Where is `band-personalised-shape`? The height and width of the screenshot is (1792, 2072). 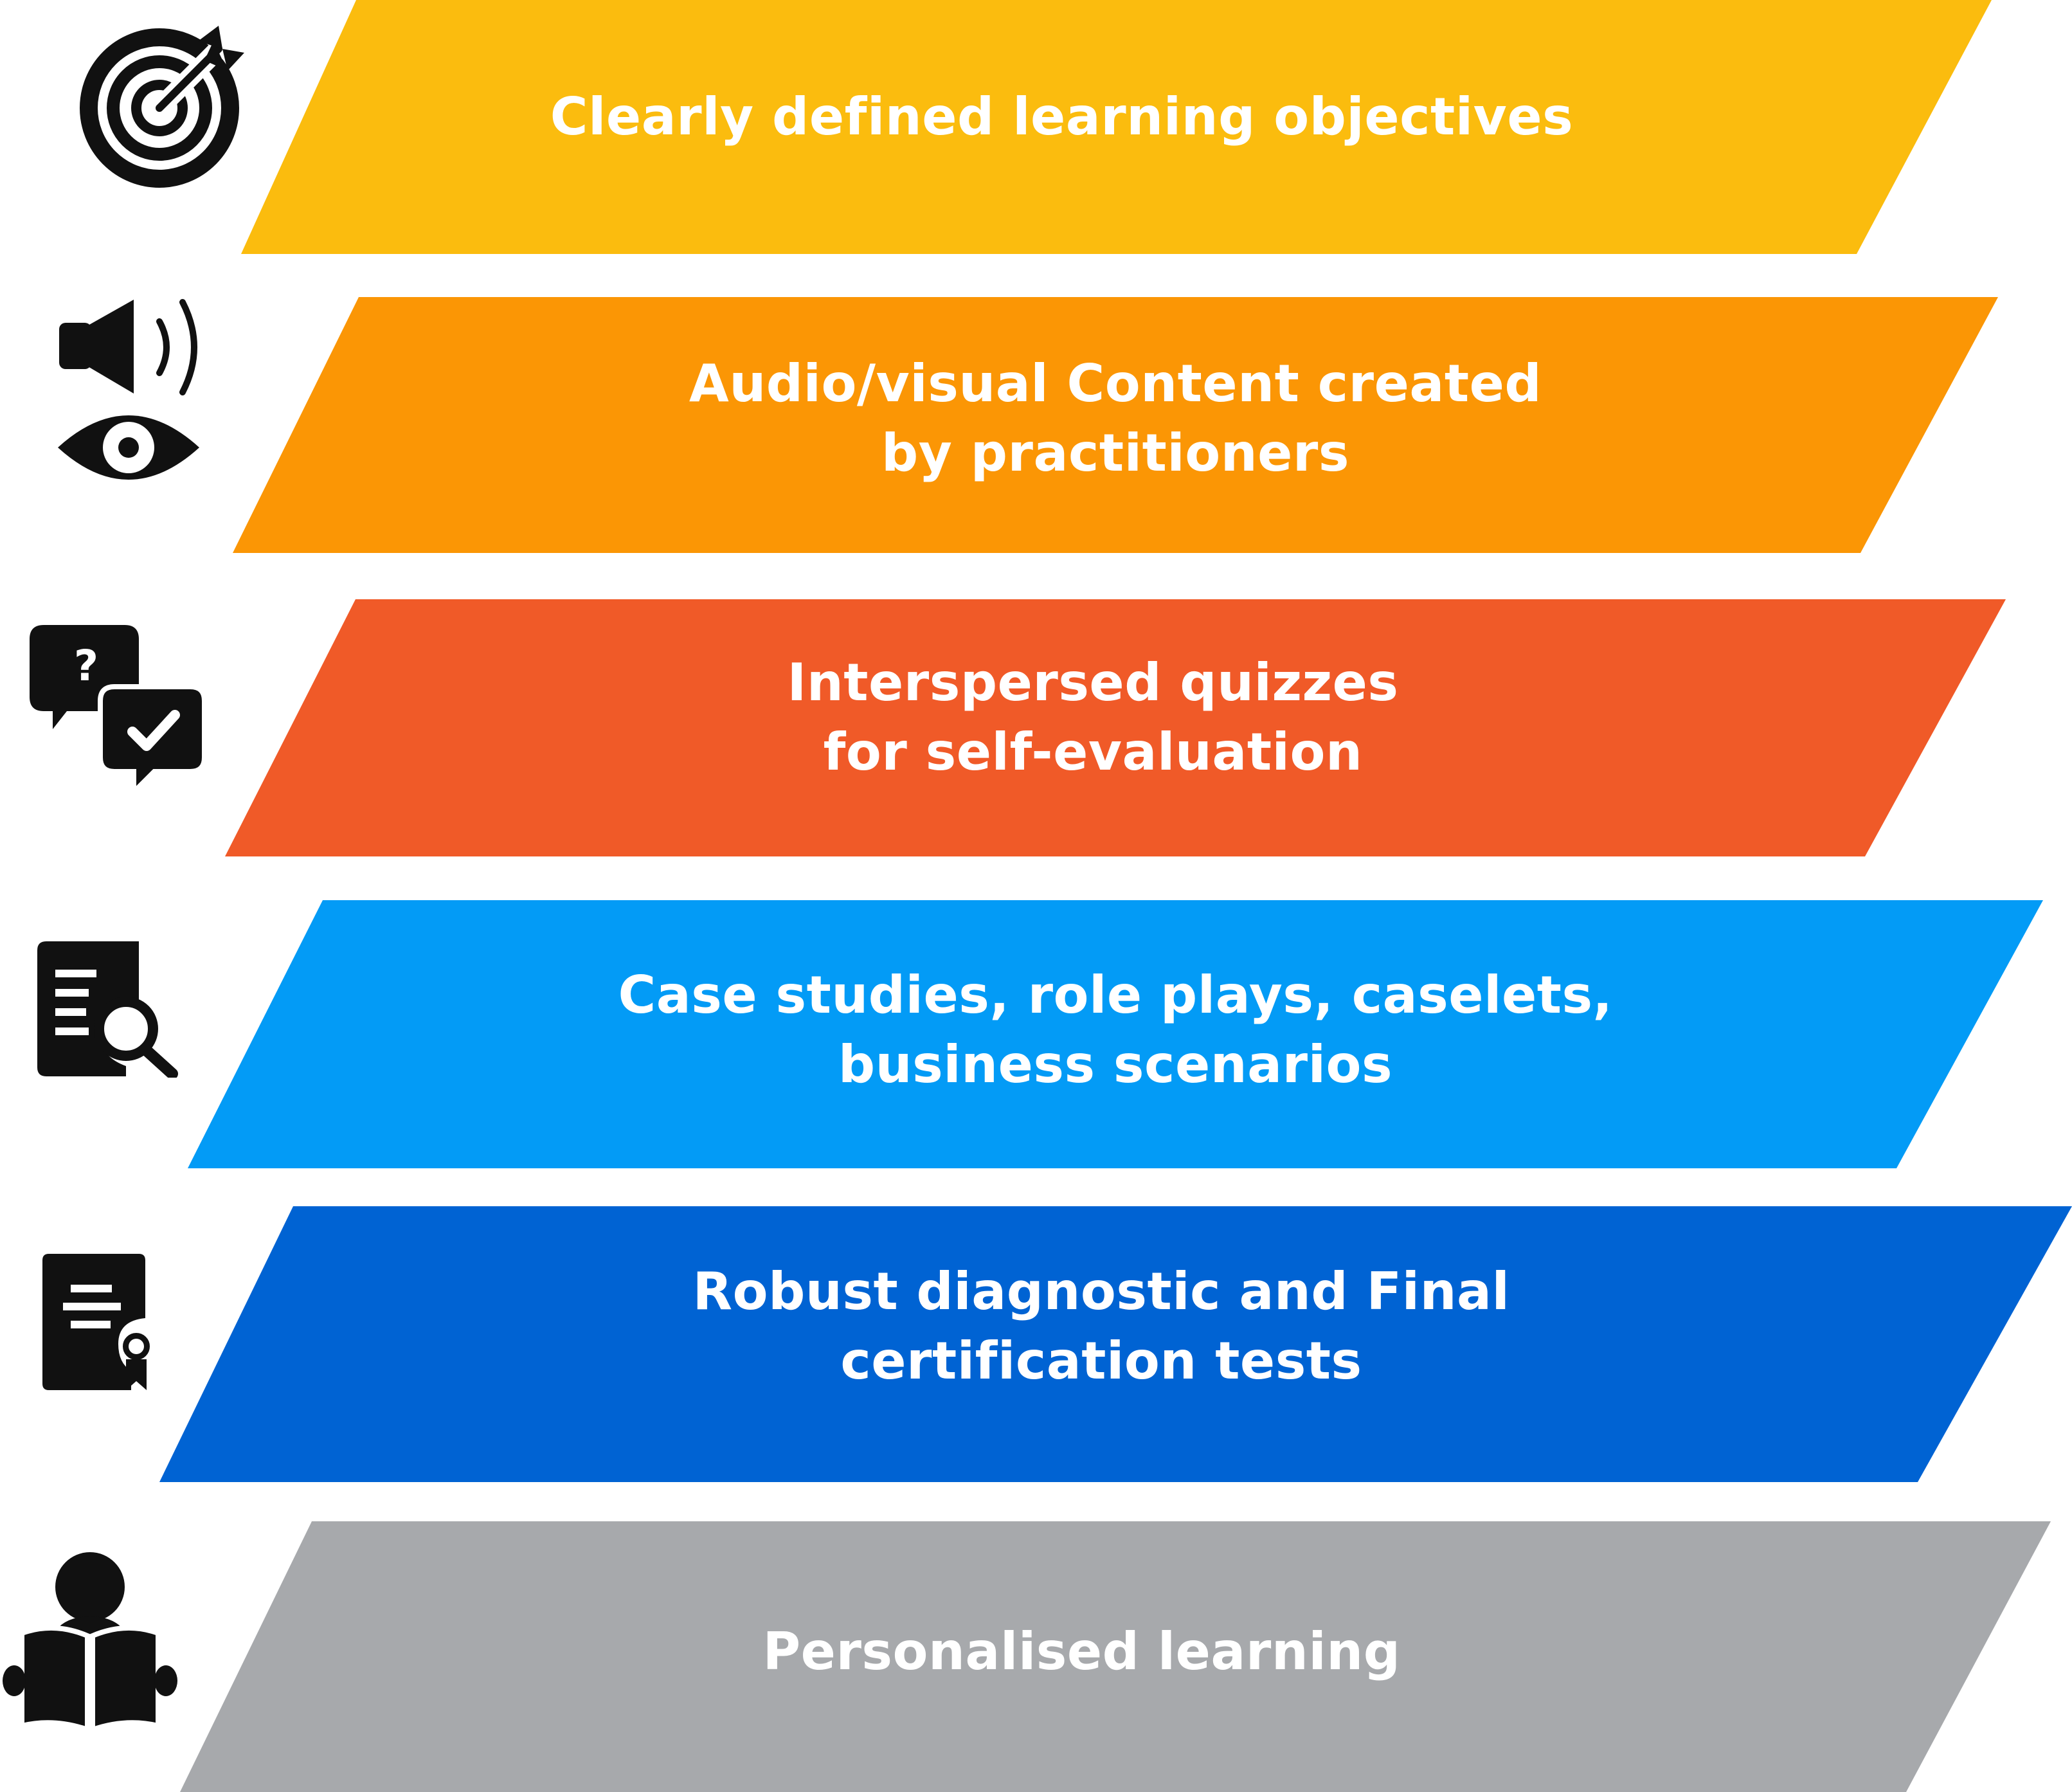 band-personalised-shape is located at coordinates (1115, 1656).